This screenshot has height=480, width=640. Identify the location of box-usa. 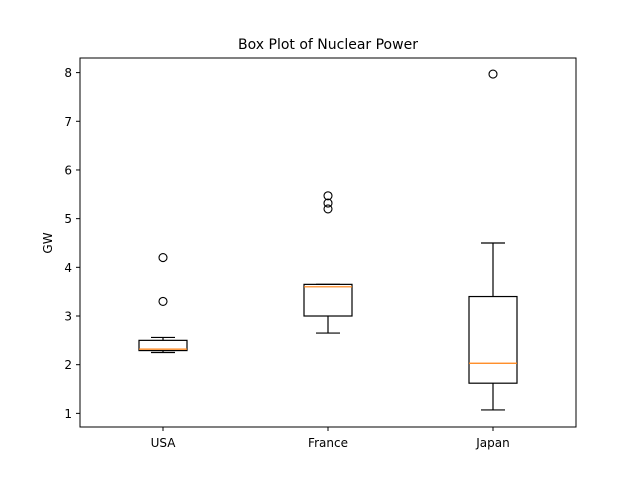
(163, 303).